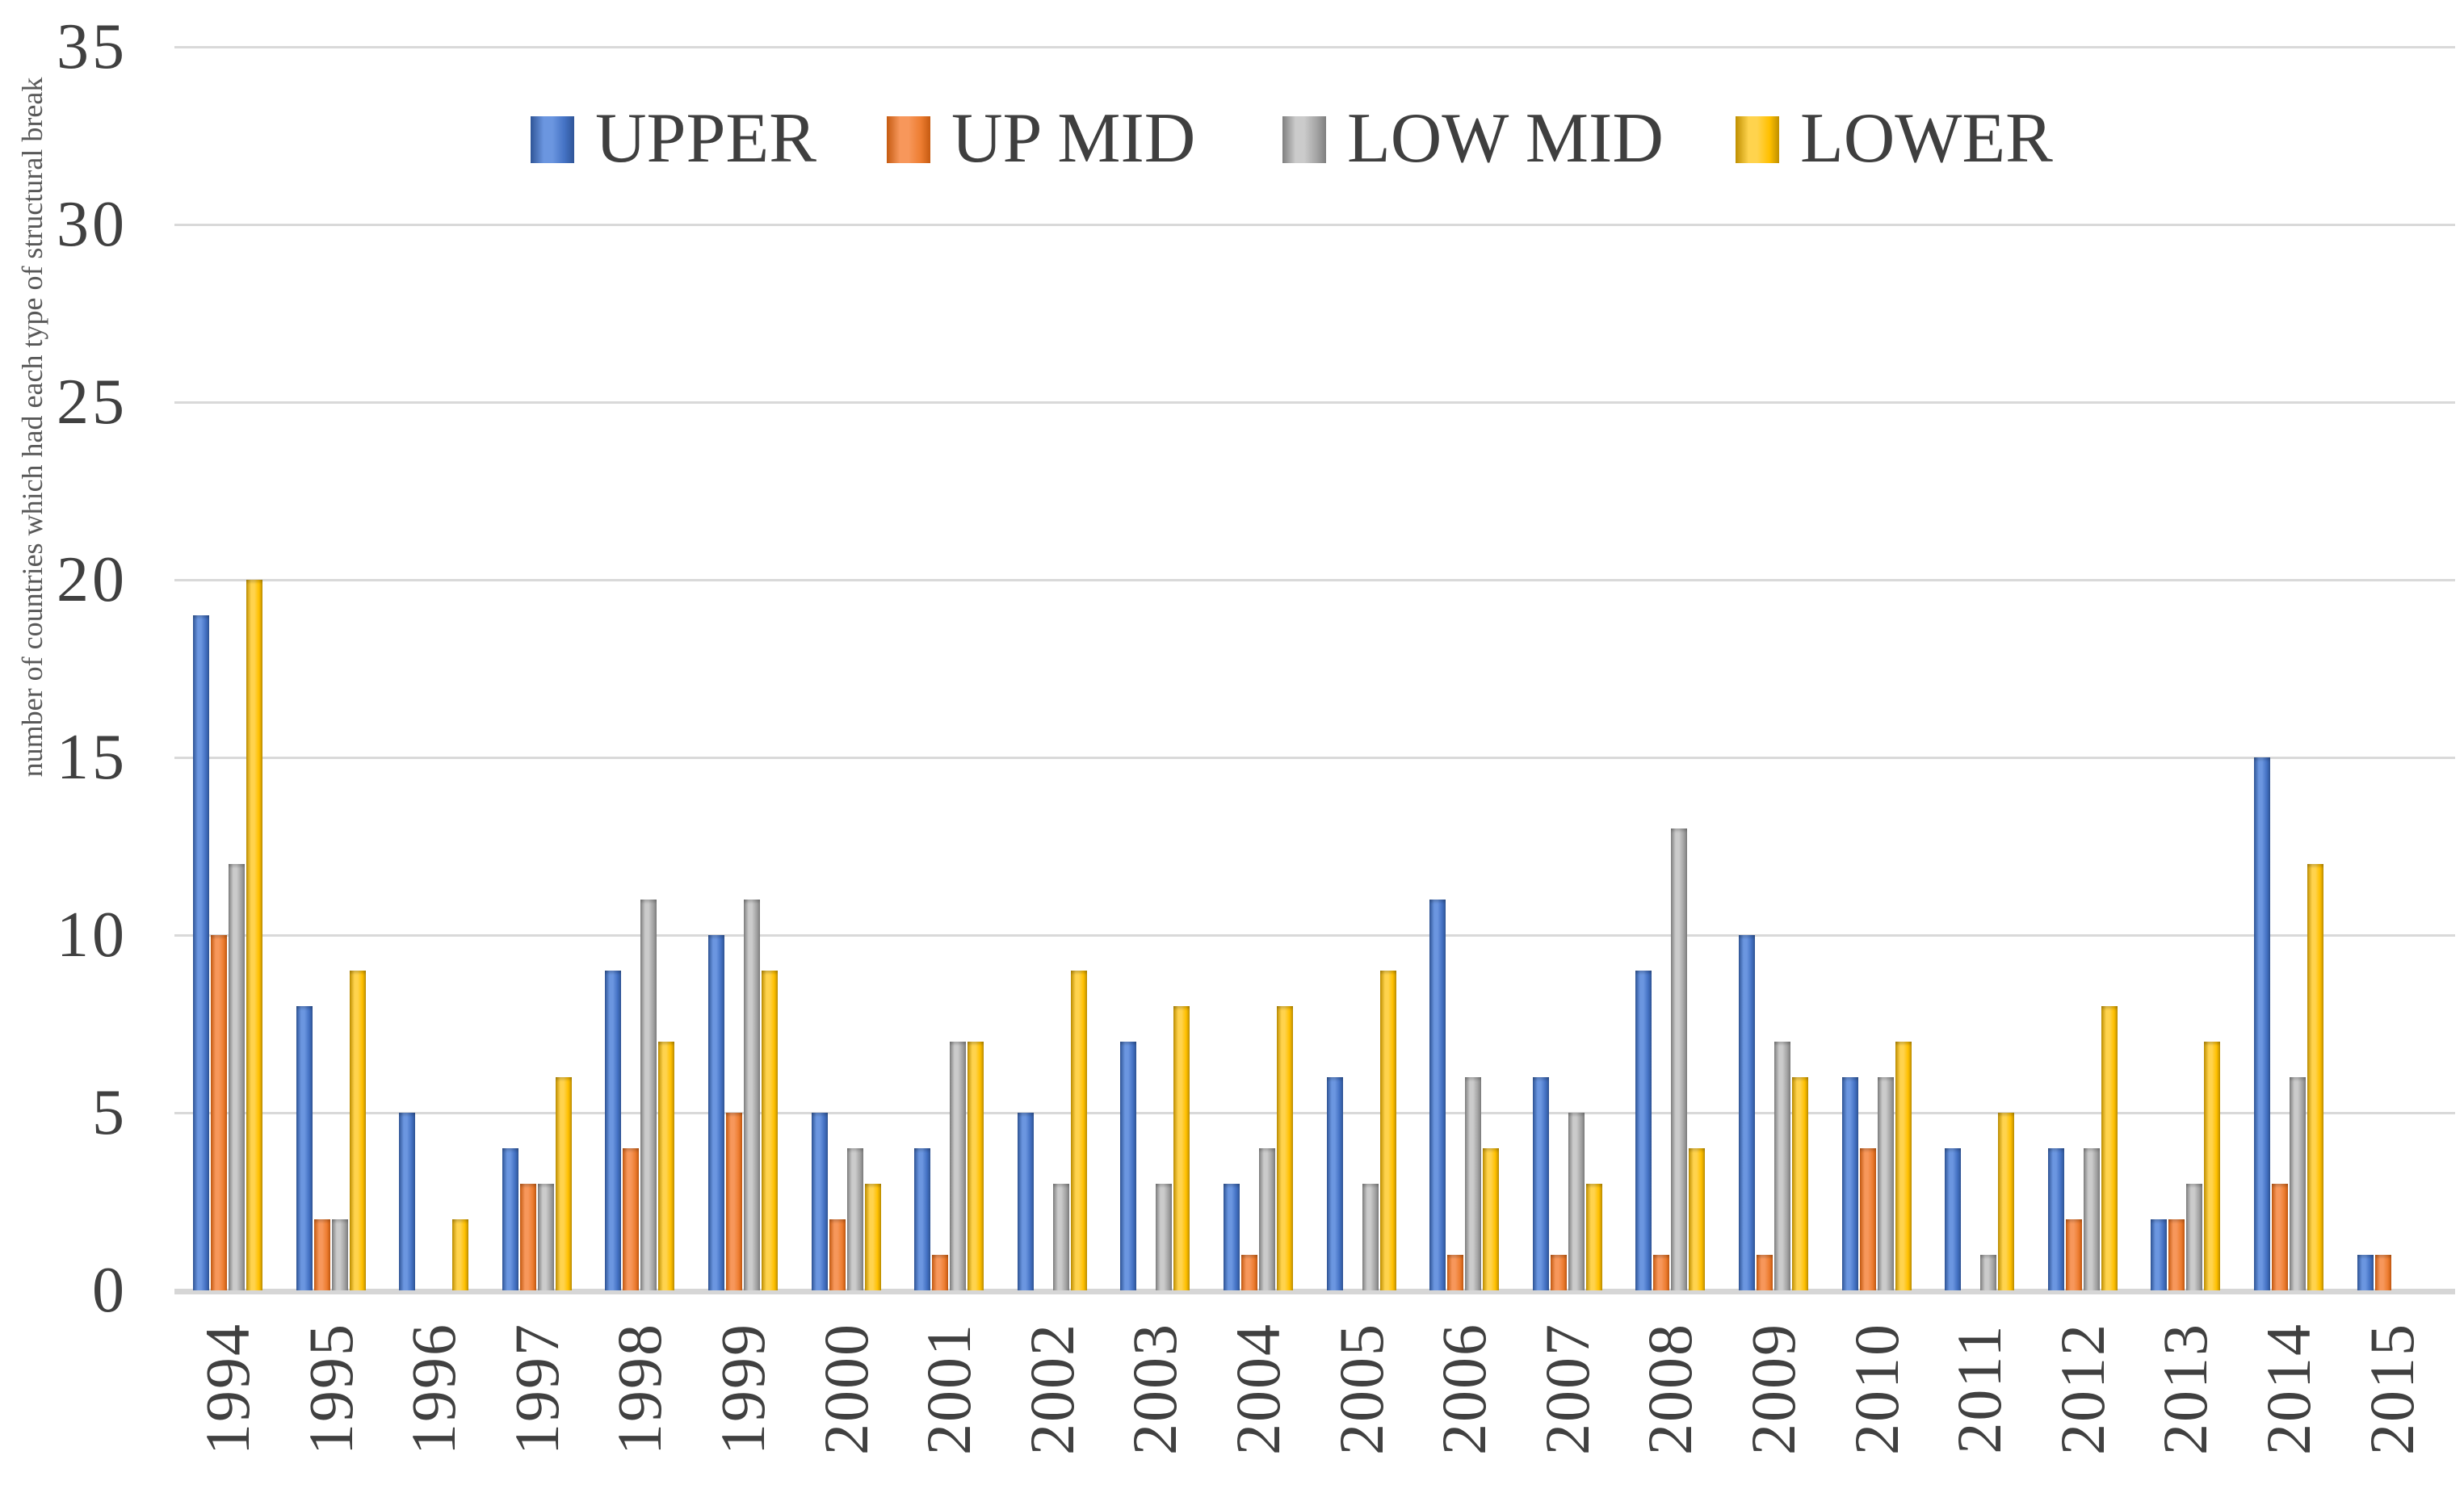 The height and width of the screenshot is (1510, 2464). Describe the element at coordinates (648, 1095) in the screenshot. I see `bar-low-mid-1998` at that location.